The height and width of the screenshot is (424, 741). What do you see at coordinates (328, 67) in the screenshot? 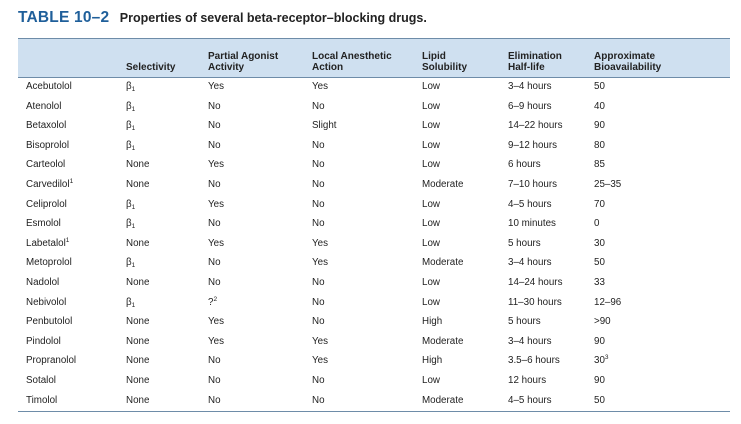
I see `header-line: Action` at bounding box center [328, 67].